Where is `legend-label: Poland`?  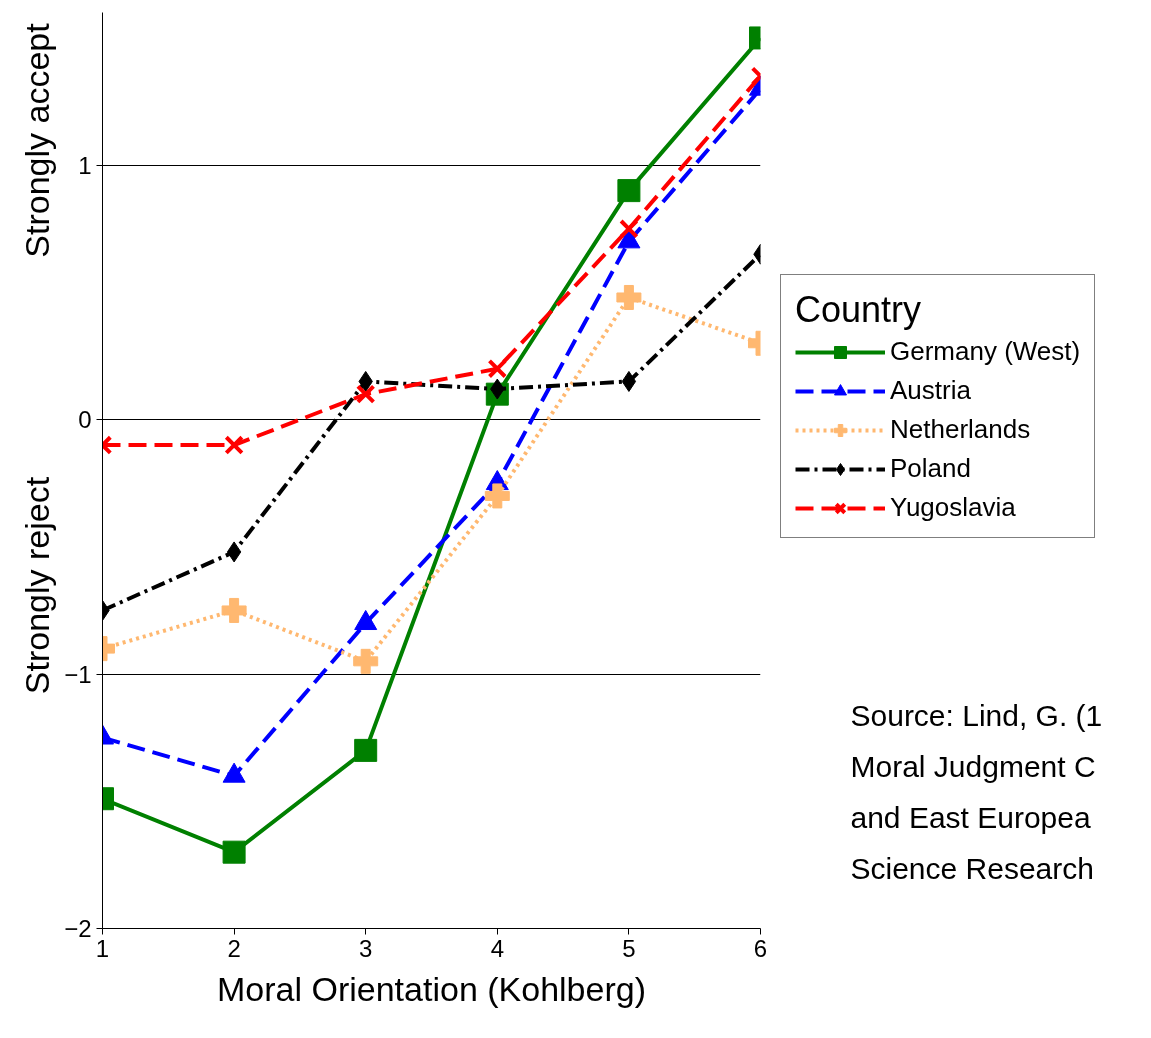
legend-label: Poland is located at coordinates (930, 468).